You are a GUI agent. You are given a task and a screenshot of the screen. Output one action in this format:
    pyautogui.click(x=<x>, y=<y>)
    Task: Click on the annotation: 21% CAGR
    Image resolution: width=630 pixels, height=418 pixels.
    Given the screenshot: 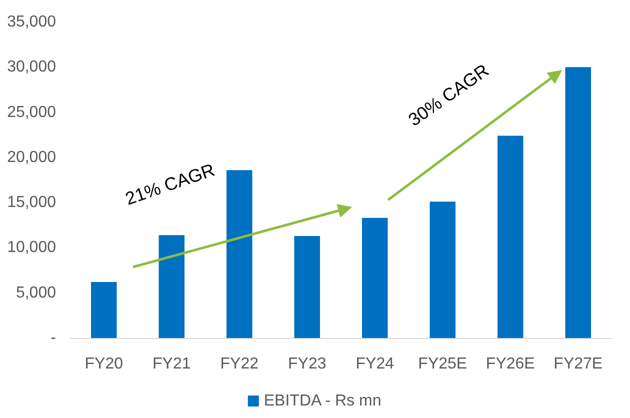 What is the action you would take?
    pyautogui.click(x=170, y=184)
    